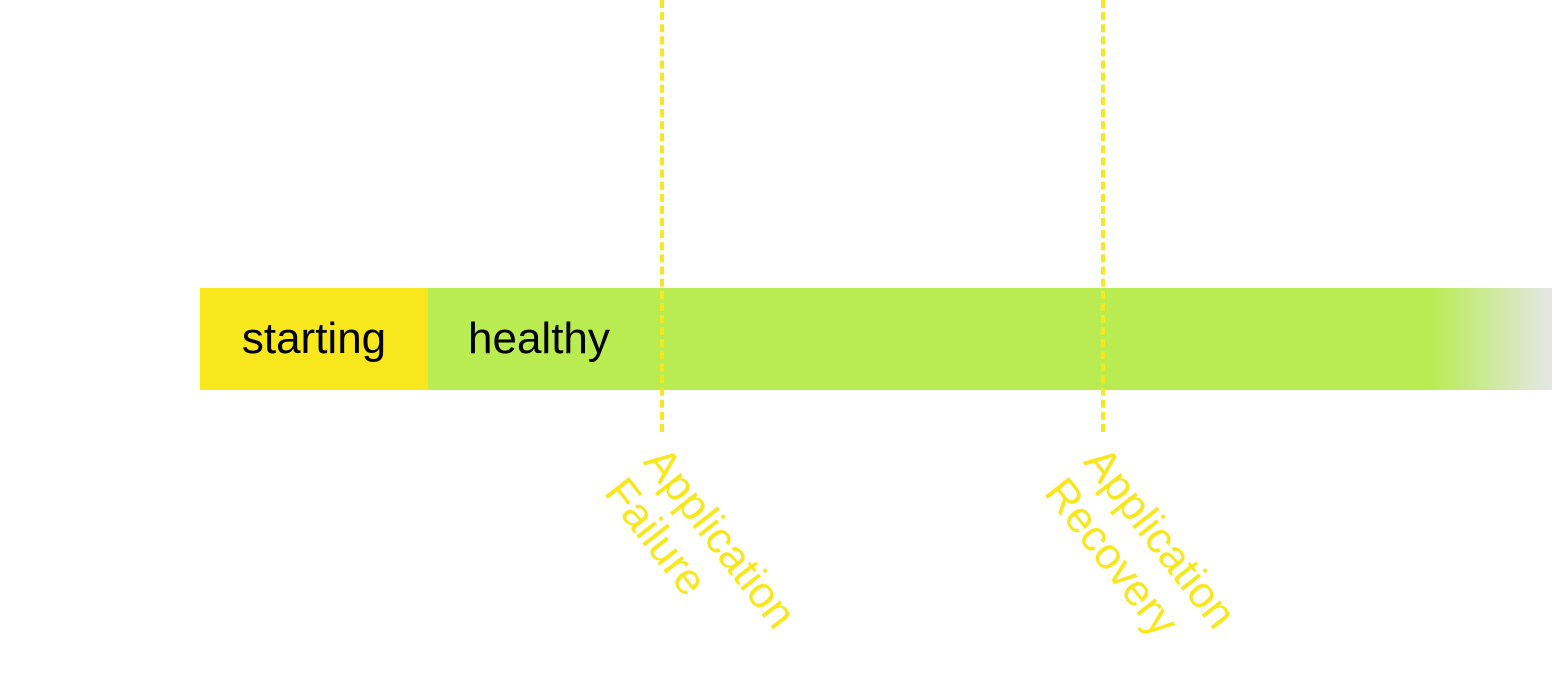 The height and width of the screenshot is (698, 1552). I want to click on state-healthy-segment: healthy, so click(990, 339).